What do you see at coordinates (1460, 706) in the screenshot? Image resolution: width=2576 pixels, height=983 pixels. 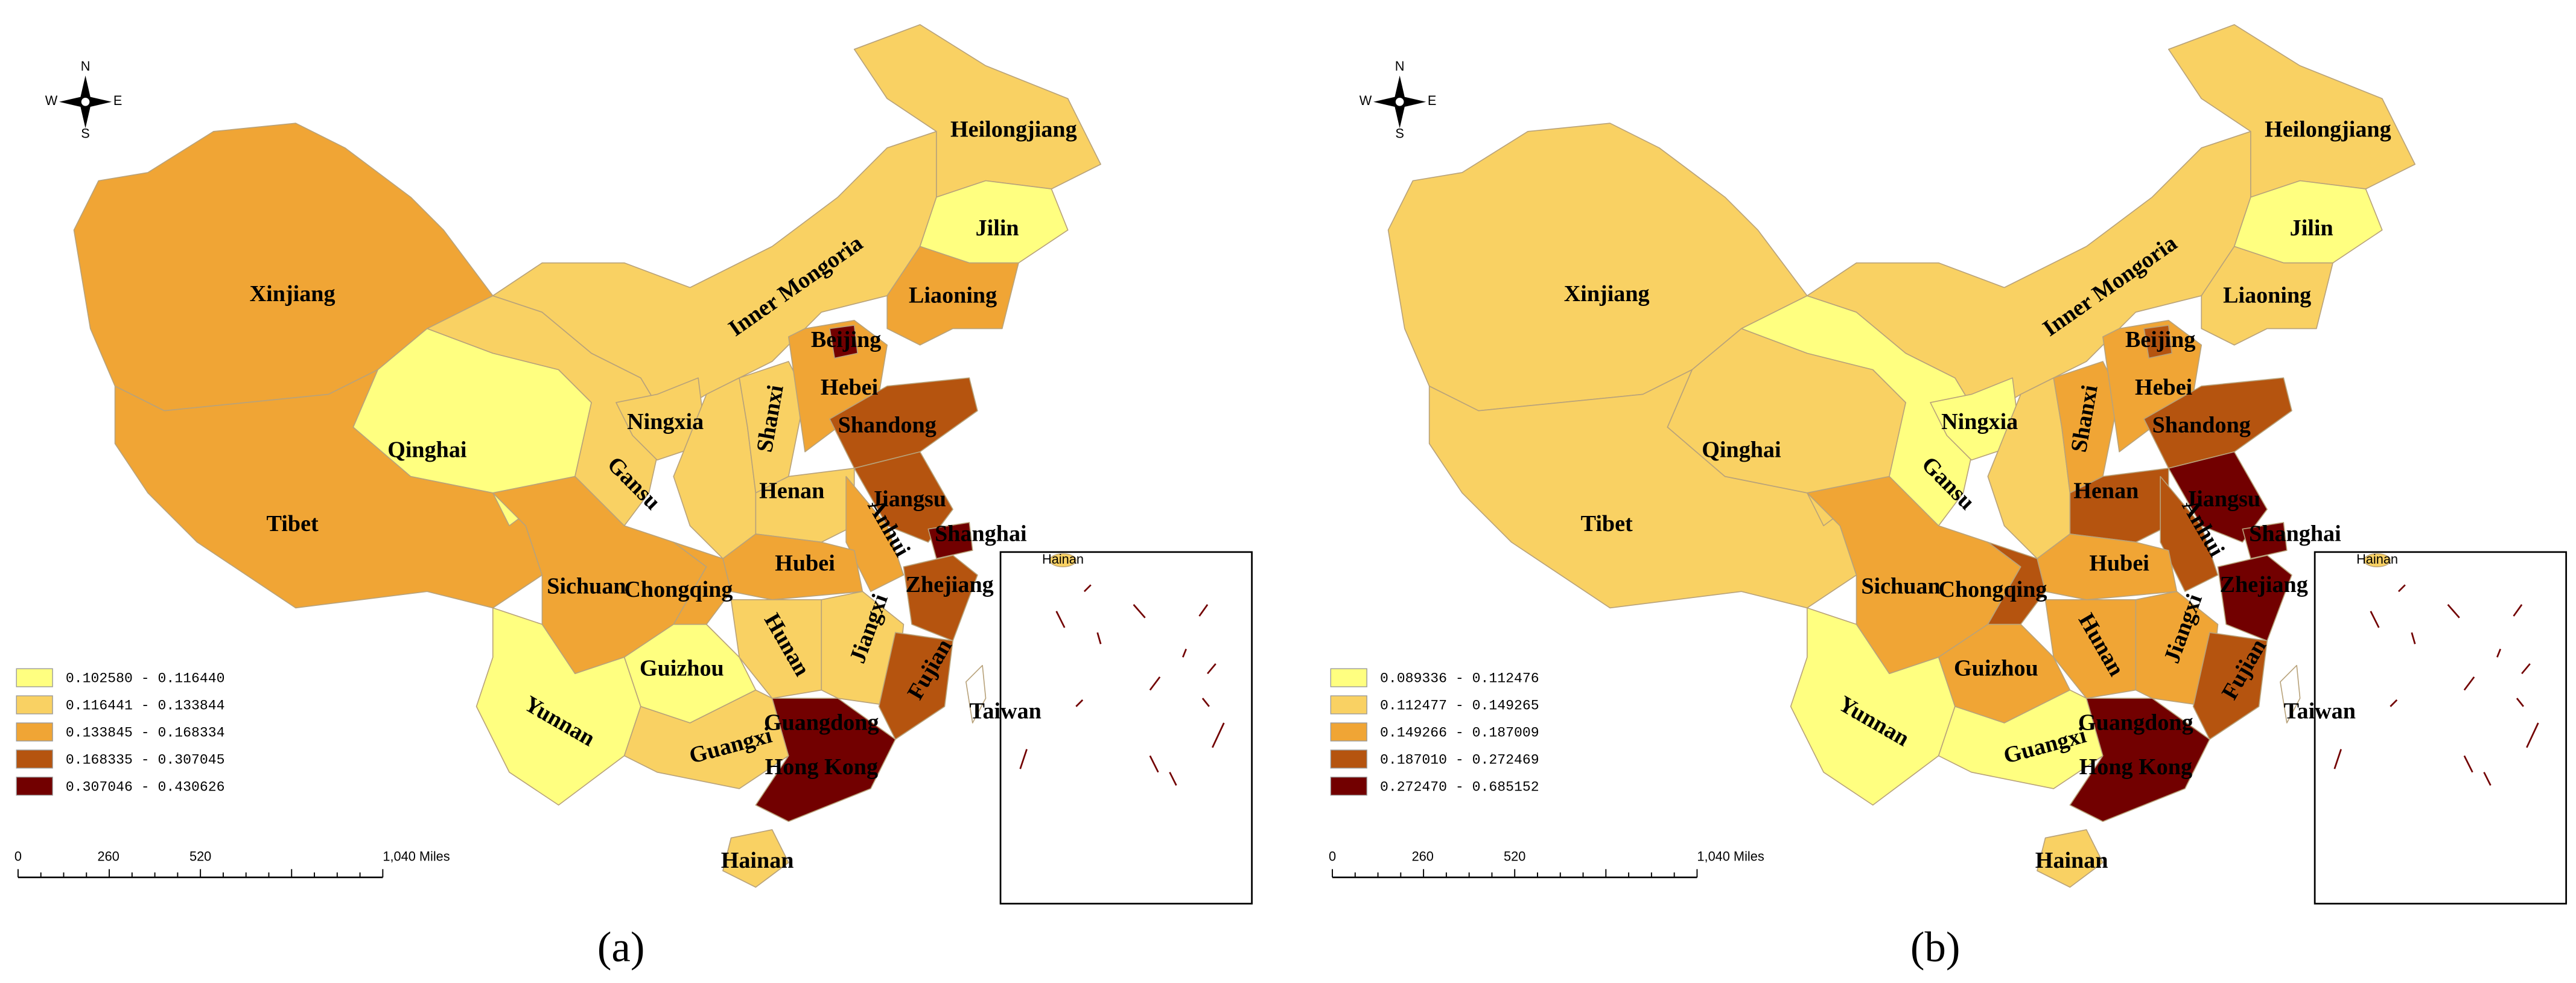 I see `legend-label: 0.112477 - 0.149265` at bounding box center [1460, 706].